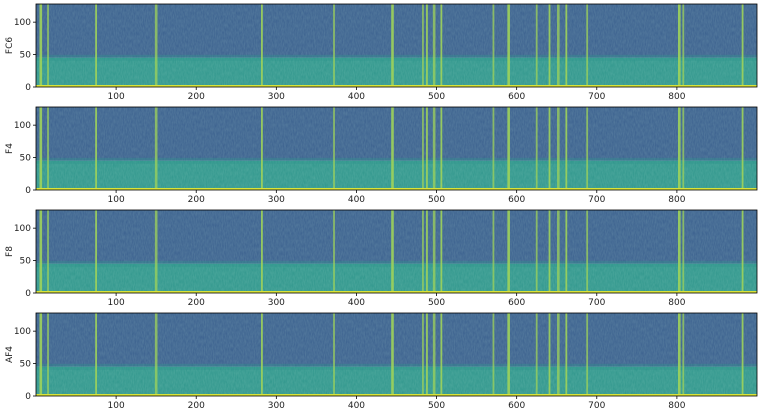 This screenshot has height=411, width=762. Describe the element at coordinates (396, 160) in the screenshot. I see `band-transition` at that location.